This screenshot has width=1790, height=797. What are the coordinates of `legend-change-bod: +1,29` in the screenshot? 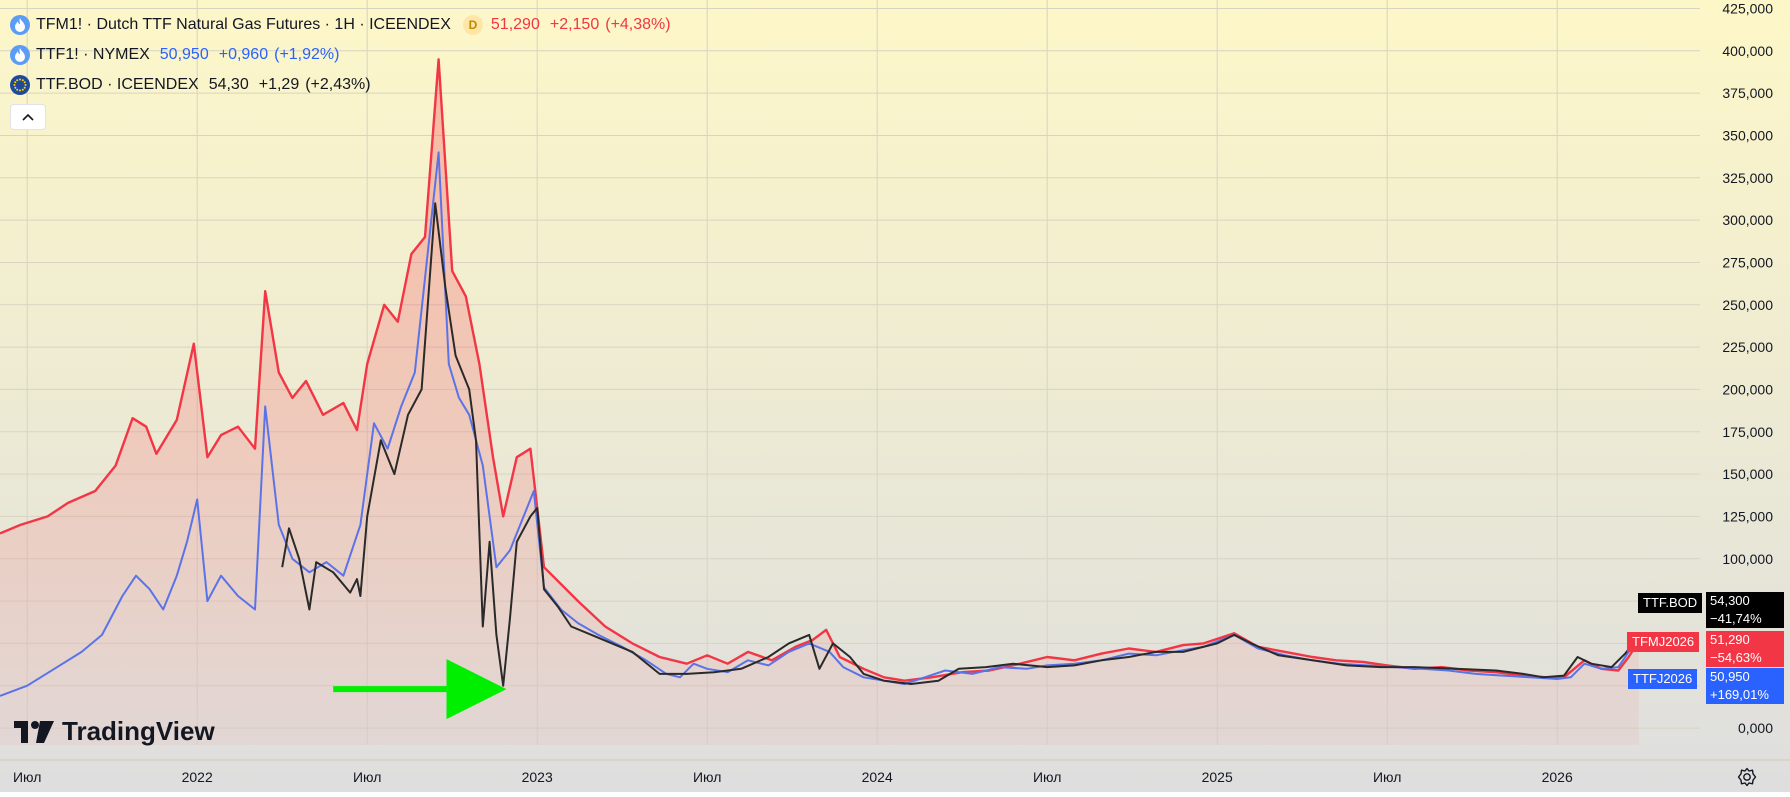 It's located at (279, 84).